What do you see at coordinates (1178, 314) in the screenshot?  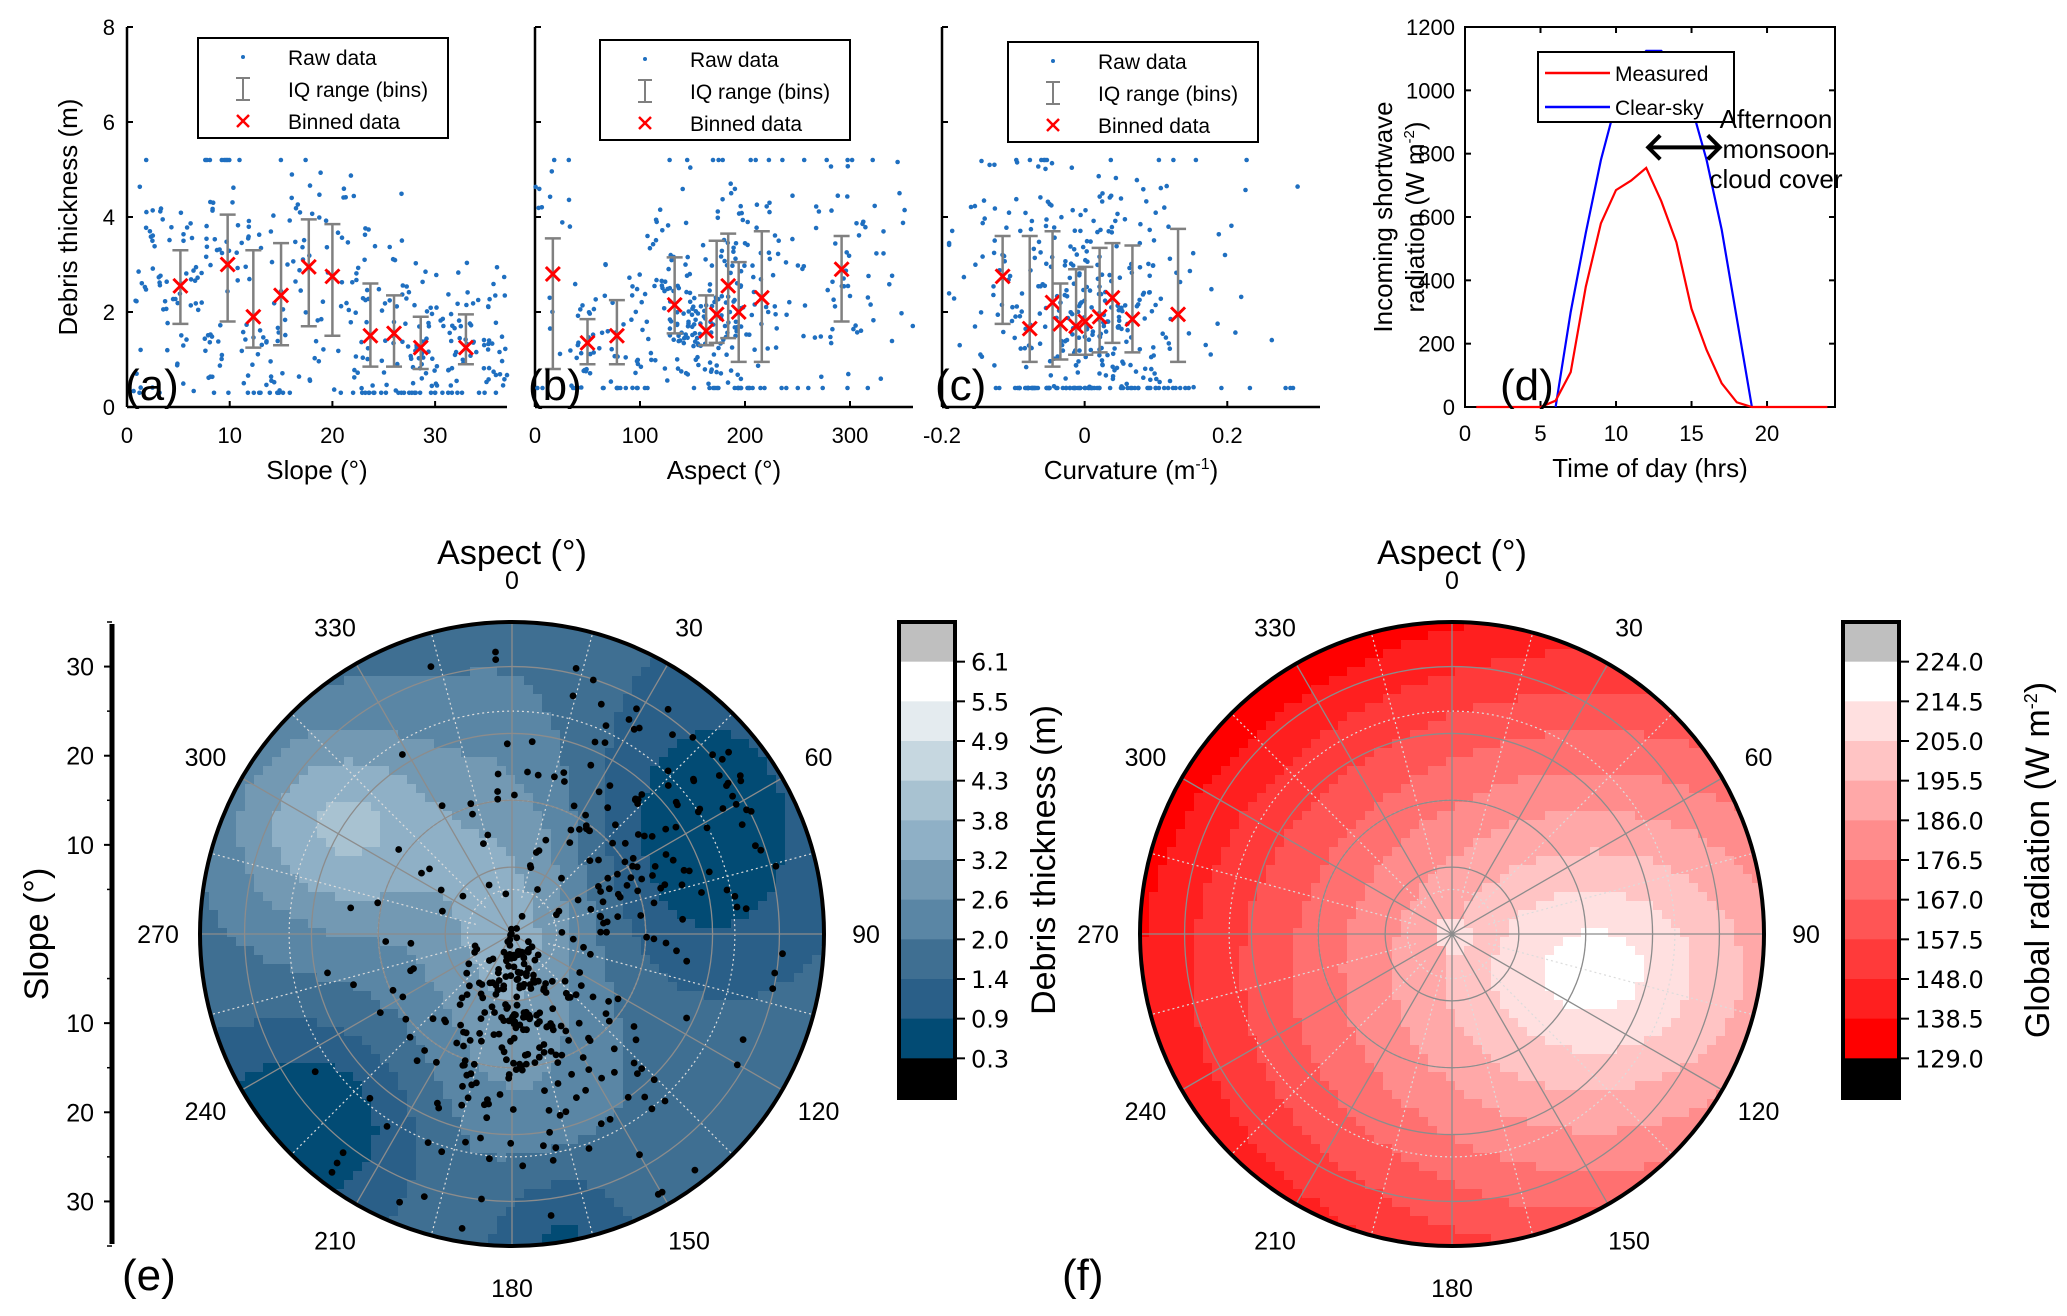 I see `binned-marker-stroke` at bounding box center [1178, 314].